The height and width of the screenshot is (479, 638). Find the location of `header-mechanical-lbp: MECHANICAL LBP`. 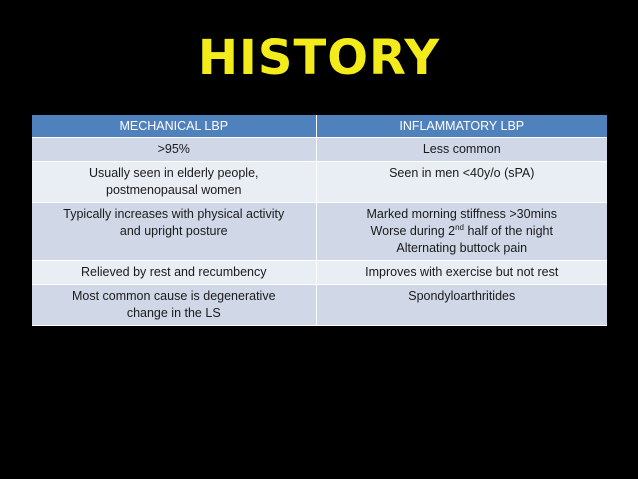

header-mechanical-lbp: MECHANICAL LBP is located at coordinates (174, 126).